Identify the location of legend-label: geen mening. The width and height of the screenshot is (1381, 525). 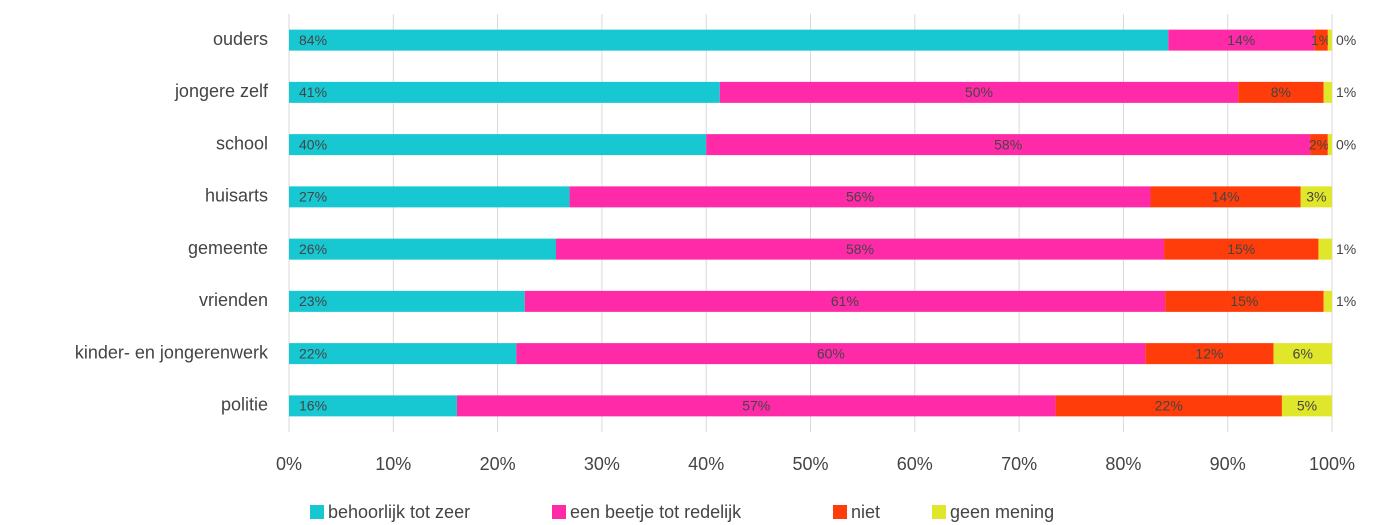
(1002, 512).